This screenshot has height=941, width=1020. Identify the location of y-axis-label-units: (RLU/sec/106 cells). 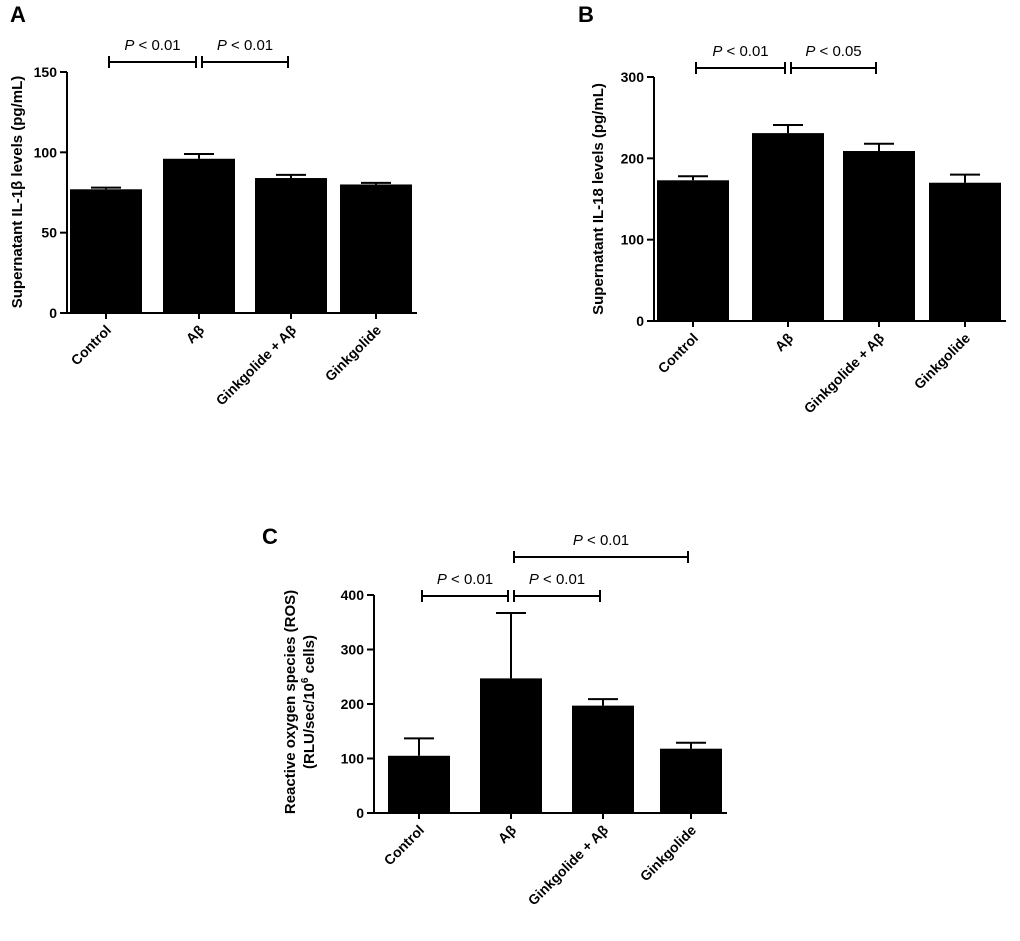
(309, 702).